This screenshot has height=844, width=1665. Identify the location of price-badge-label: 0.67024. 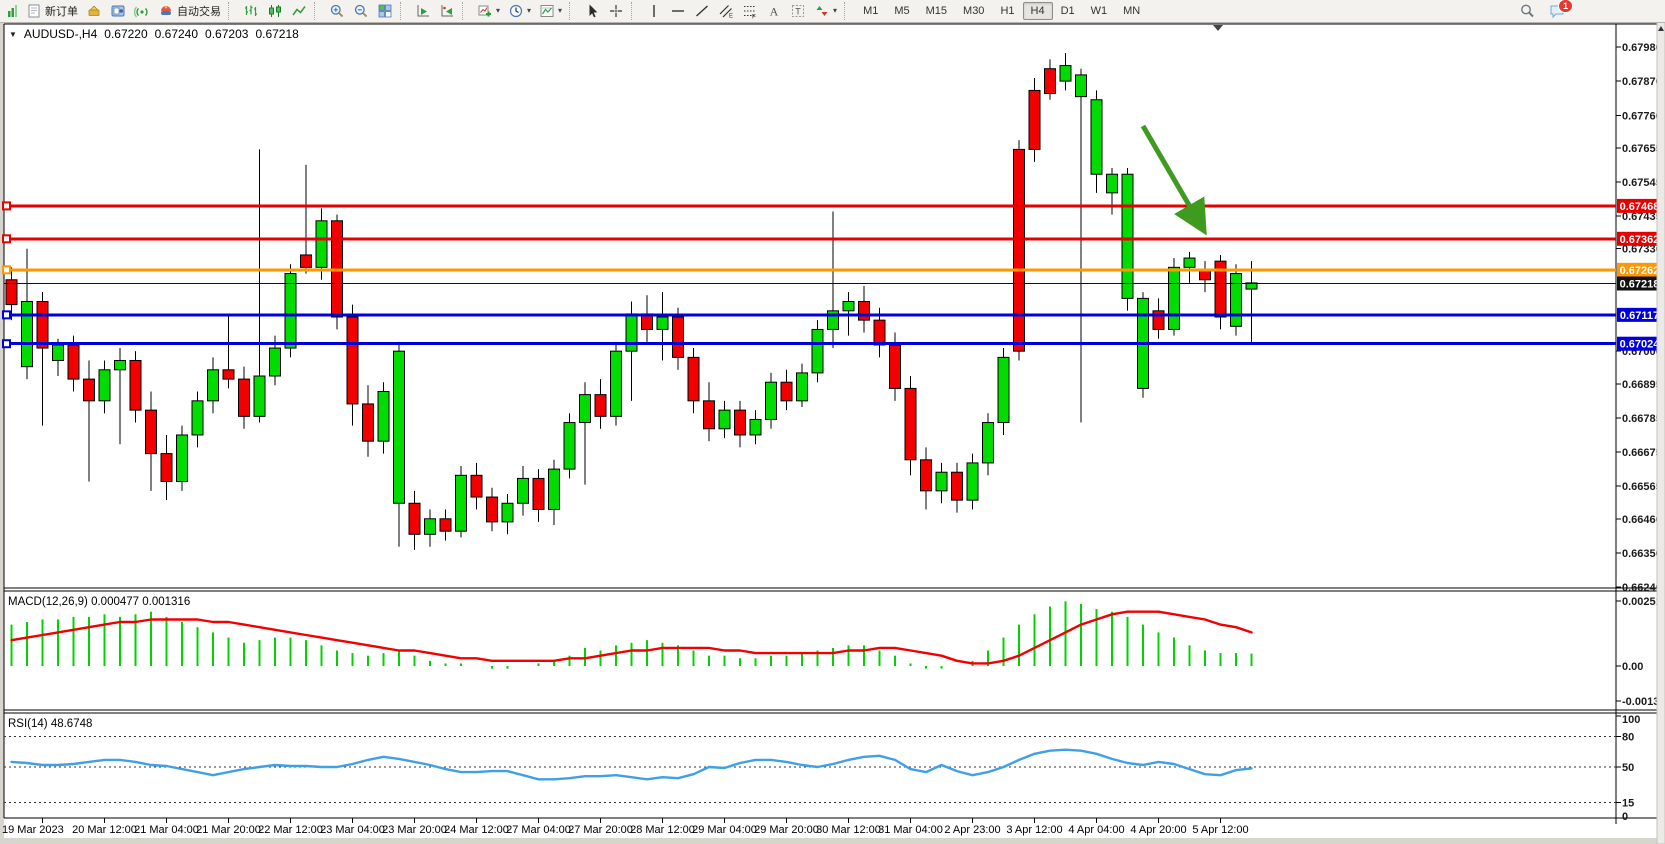
(1640, 345).